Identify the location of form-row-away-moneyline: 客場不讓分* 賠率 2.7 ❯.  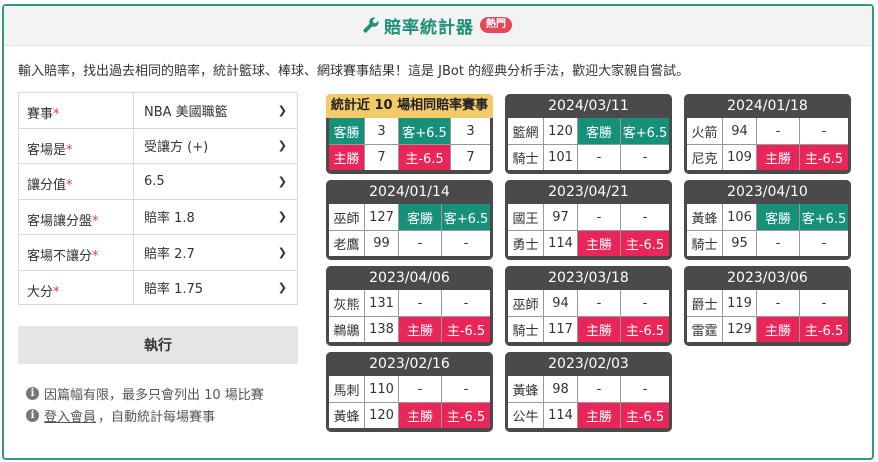
(158, 252).